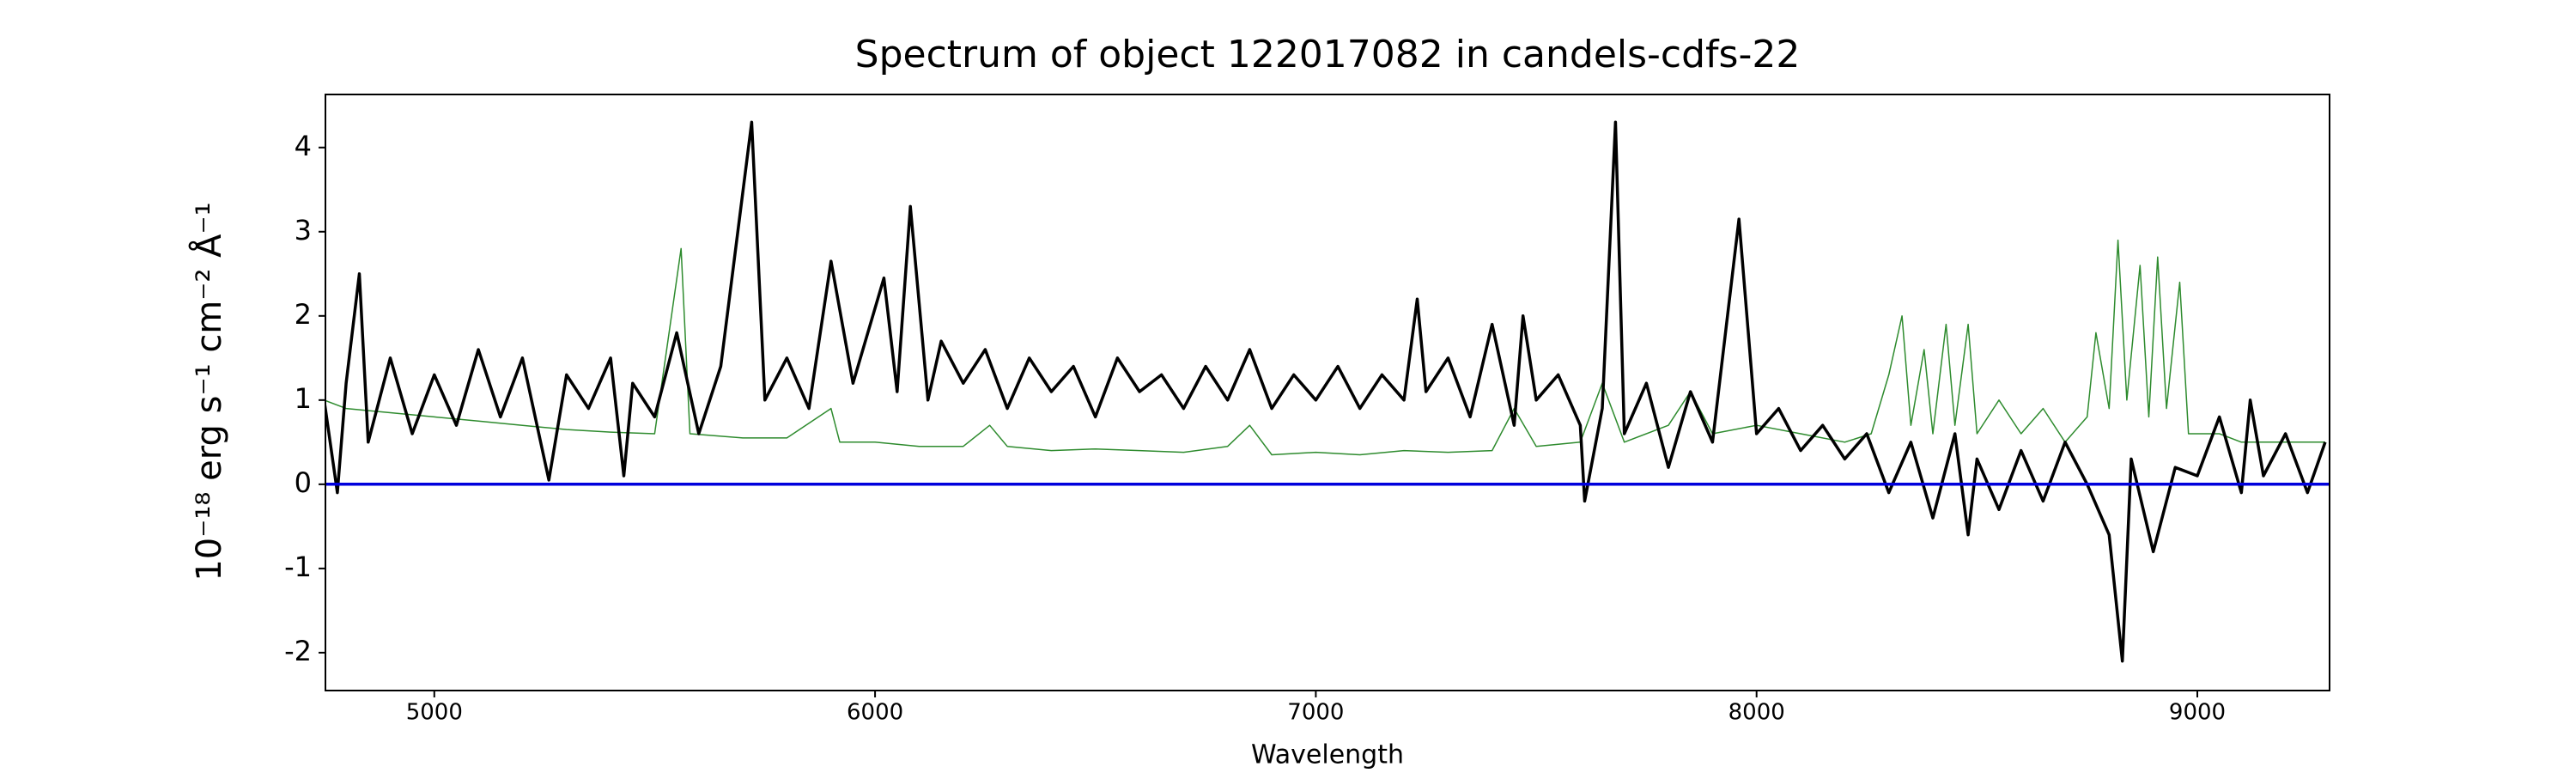  Describe the element at coordinates (303, 483) in the screenshot. I see `y-tick-label: 0` at that location.